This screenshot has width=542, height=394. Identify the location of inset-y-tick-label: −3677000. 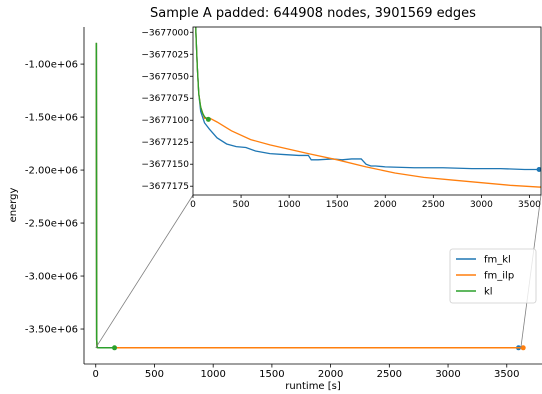
(165, 33).